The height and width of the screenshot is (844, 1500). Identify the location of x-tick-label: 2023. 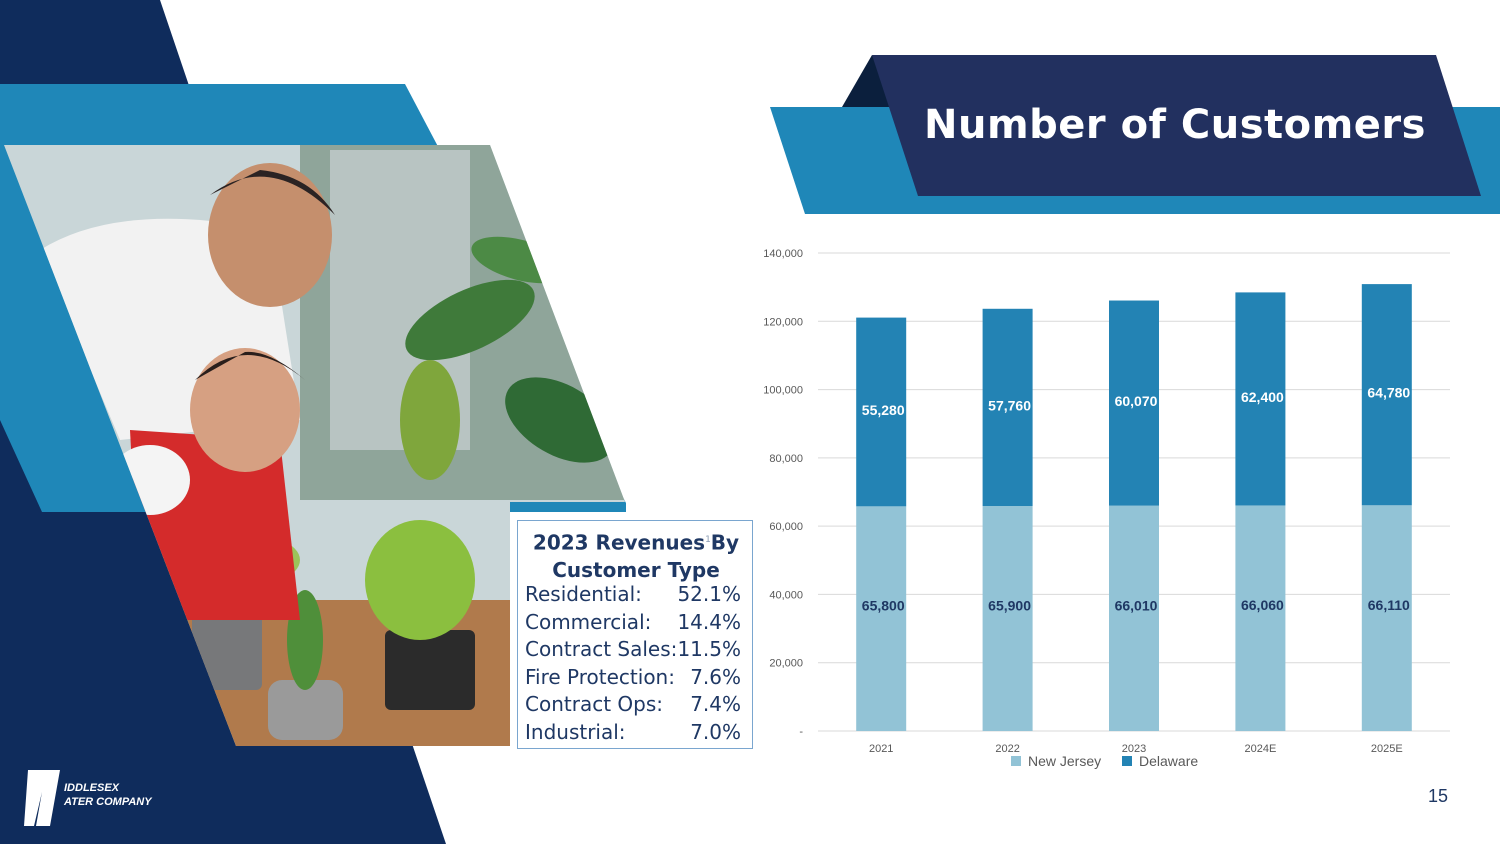
(1134, 749).